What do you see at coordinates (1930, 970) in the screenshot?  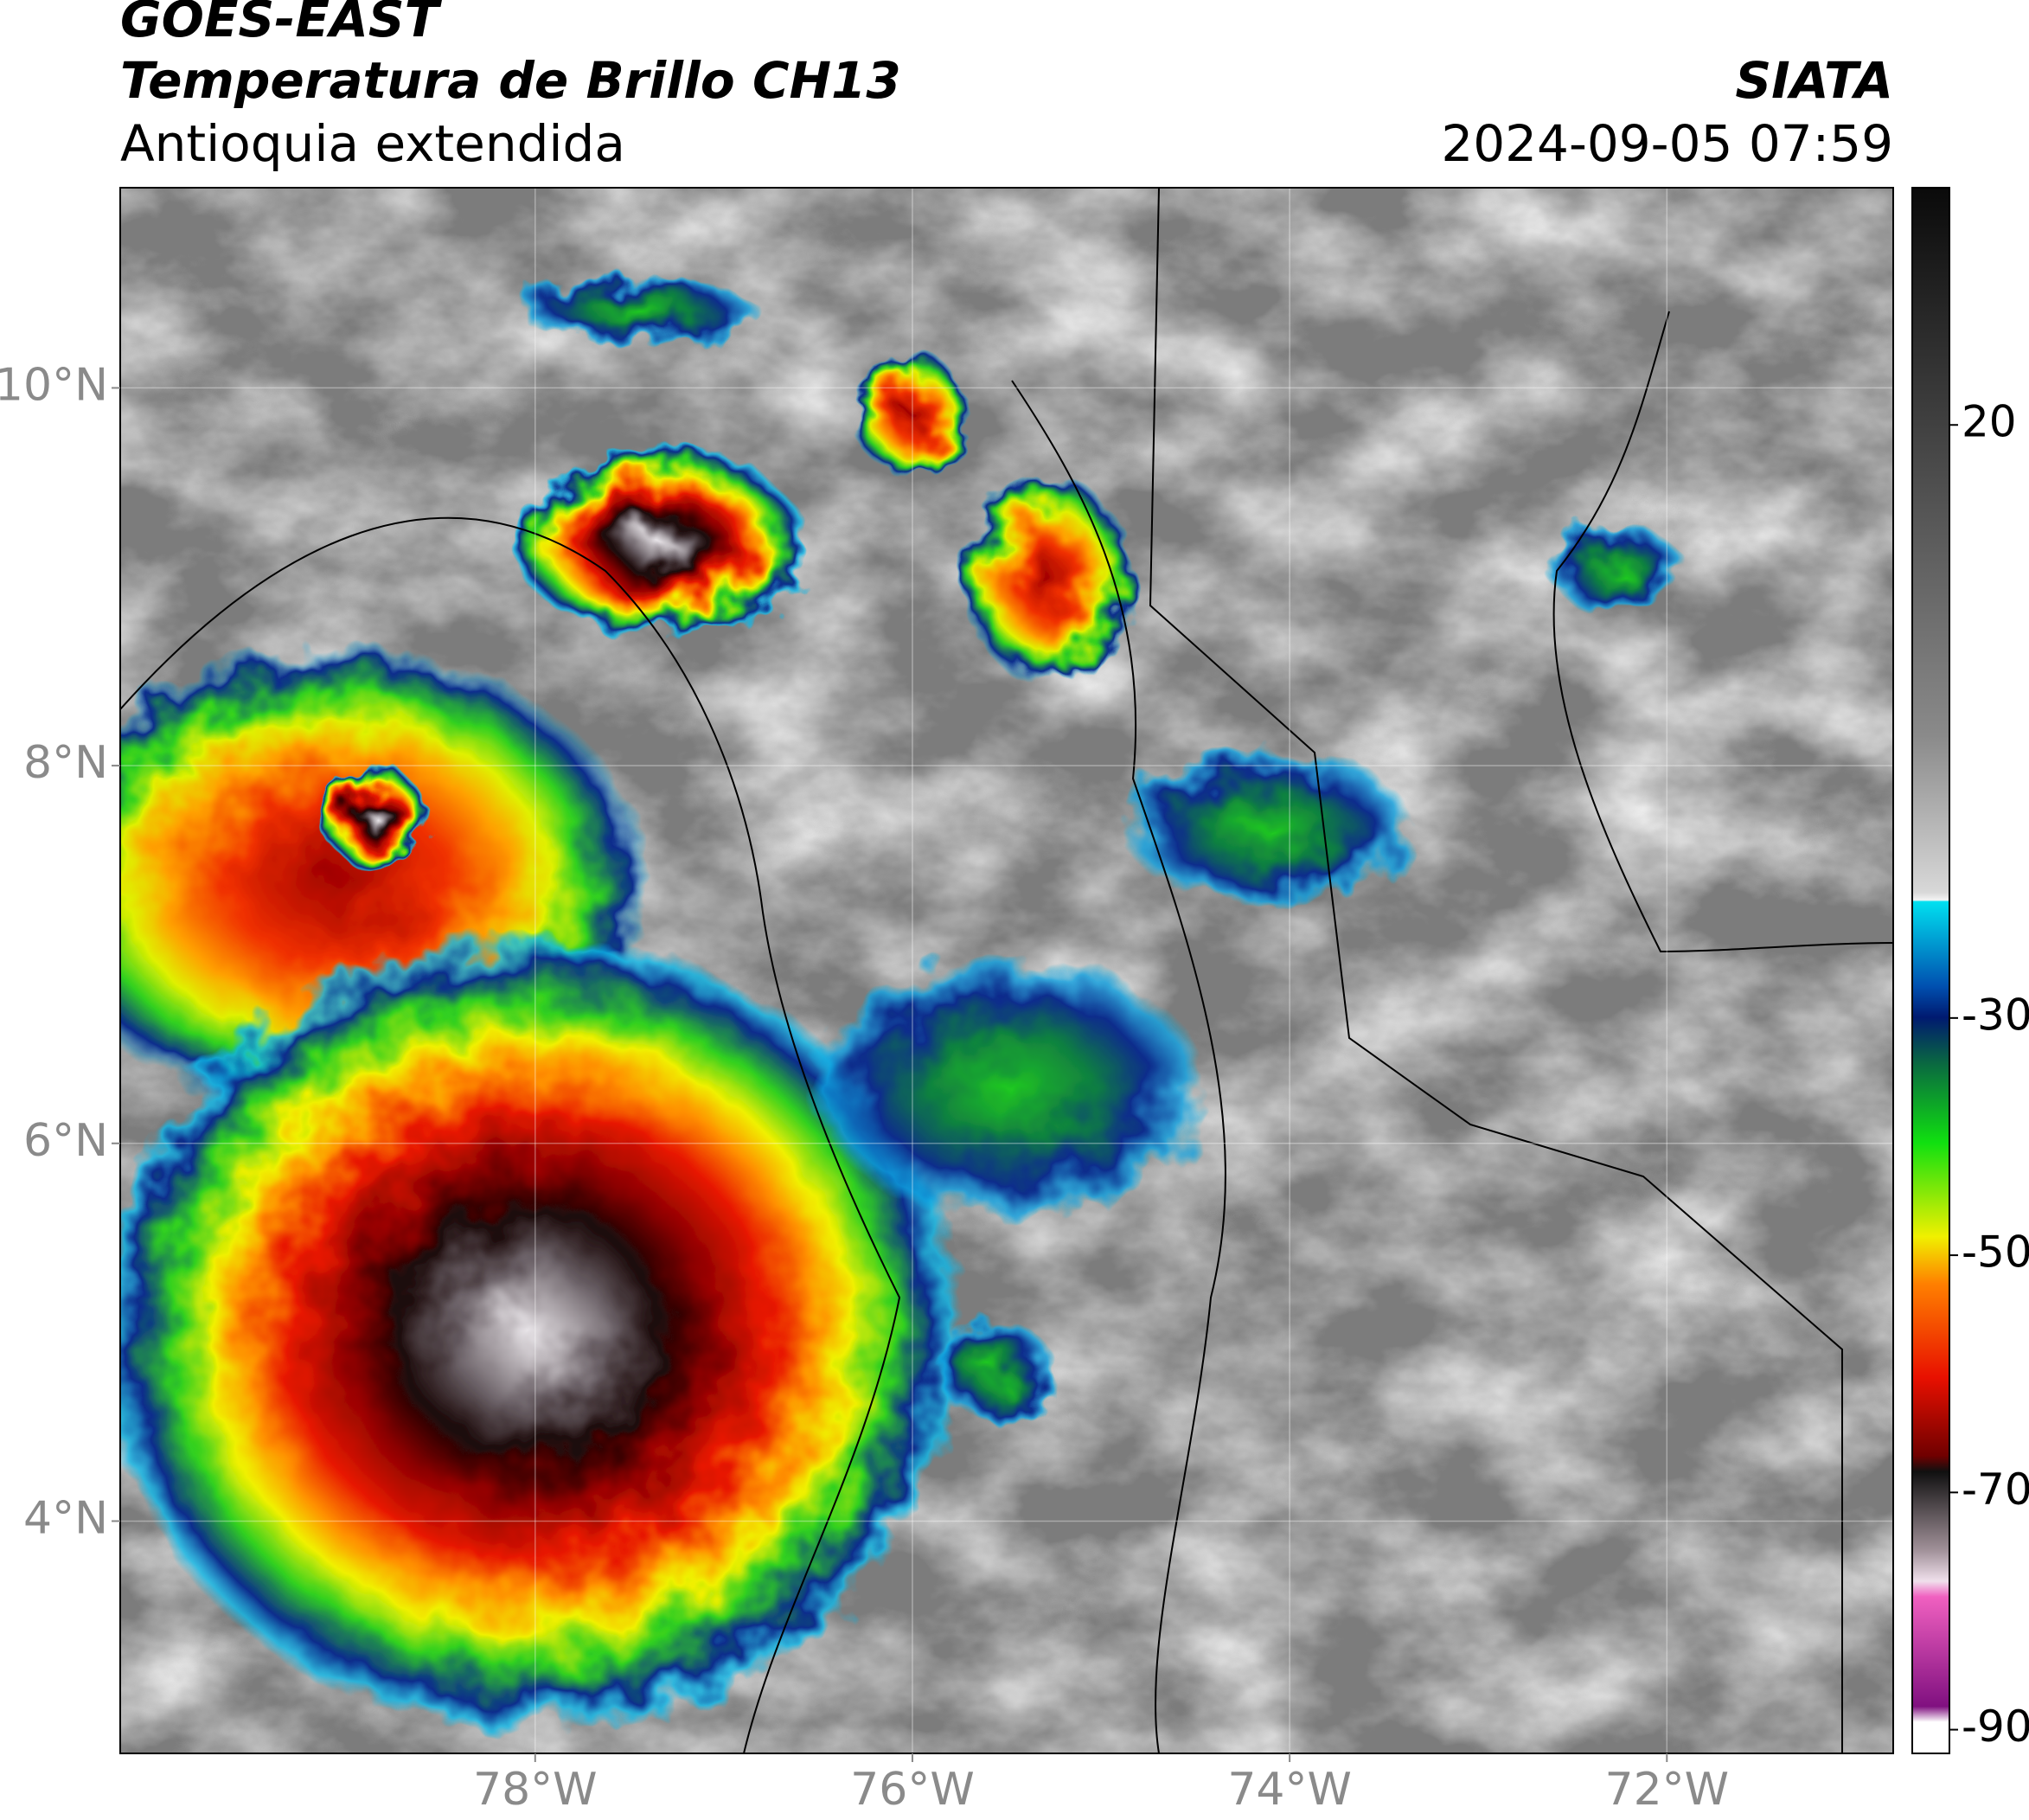 I see `colorbar` at bounding box center [1930, 970].